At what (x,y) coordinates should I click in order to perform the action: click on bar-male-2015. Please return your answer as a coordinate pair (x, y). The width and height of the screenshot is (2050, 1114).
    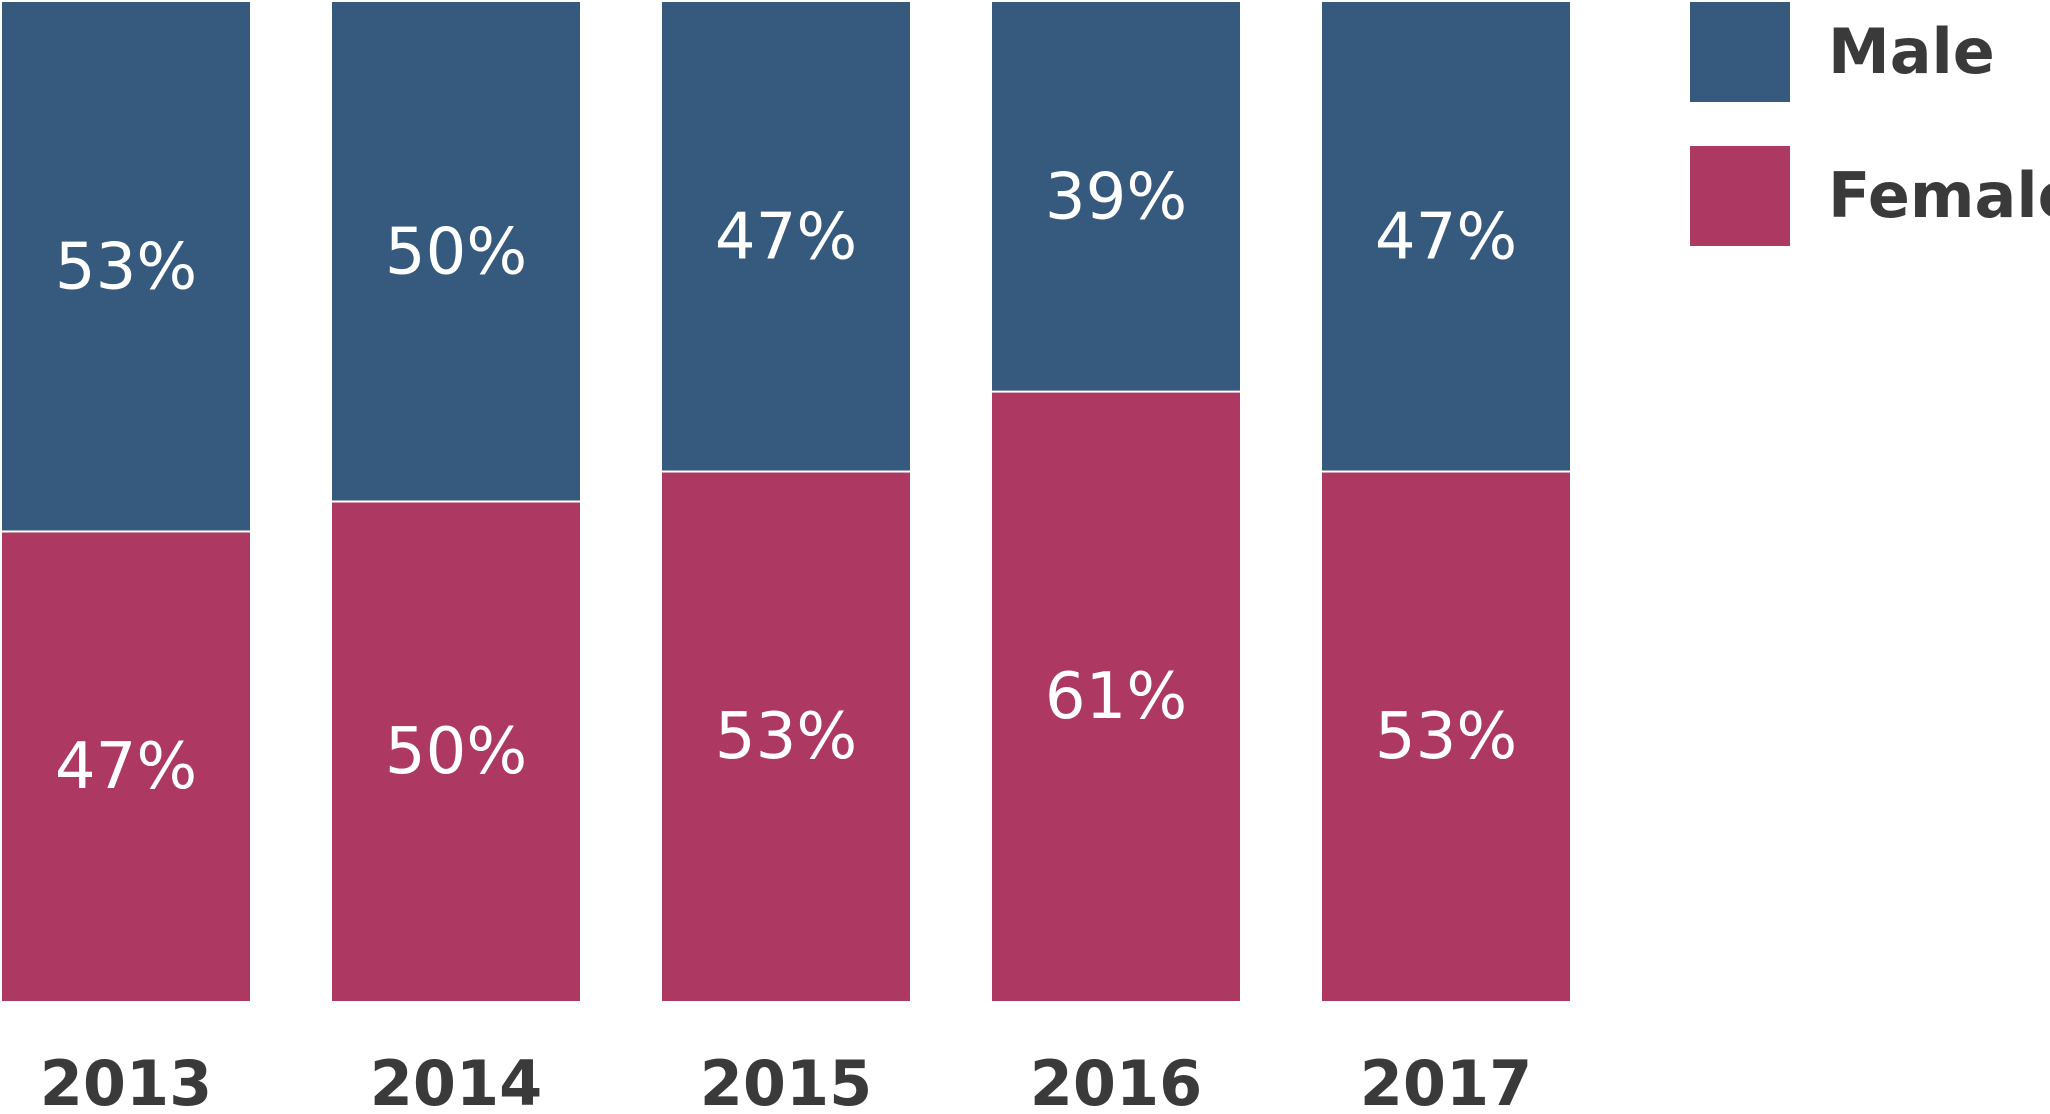
    Looking at the image, I should click on (786, 237).